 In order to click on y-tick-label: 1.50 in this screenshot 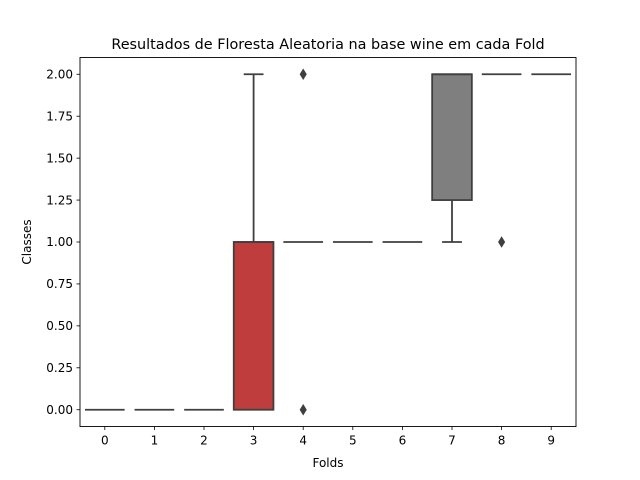, I will do `click(59, 158)`.